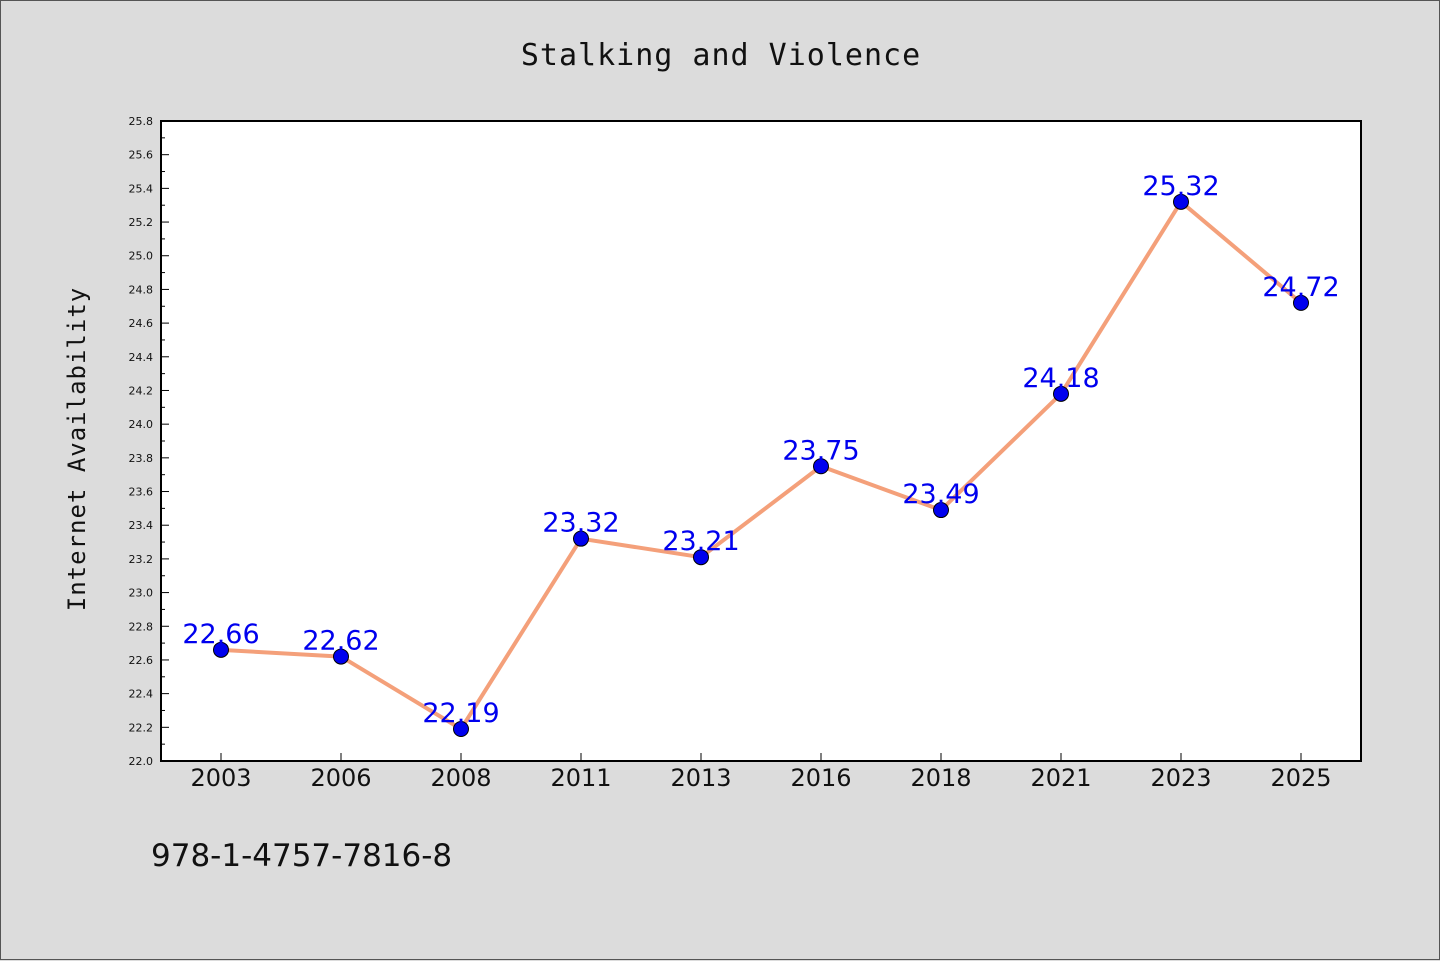 Image resolution: width=1440 pixels, height=961 pixels. Describe the element at coordinates (301, 856) in the screenshot. I see `isbn-footer: 978-1-4757-7816-8` at that location.